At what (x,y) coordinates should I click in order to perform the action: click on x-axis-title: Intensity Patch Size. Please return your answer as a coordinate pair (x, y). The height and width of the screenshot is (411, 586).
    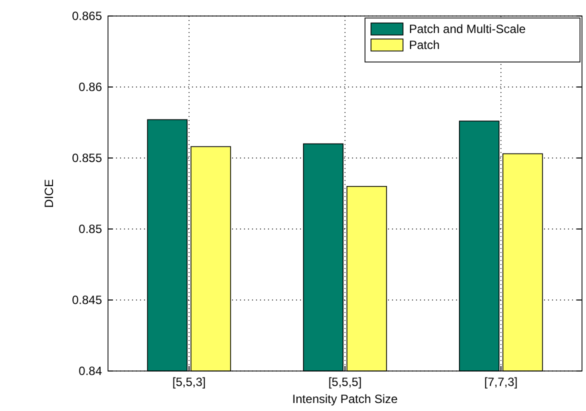
    Looking at the image, I should click on (345, 399).